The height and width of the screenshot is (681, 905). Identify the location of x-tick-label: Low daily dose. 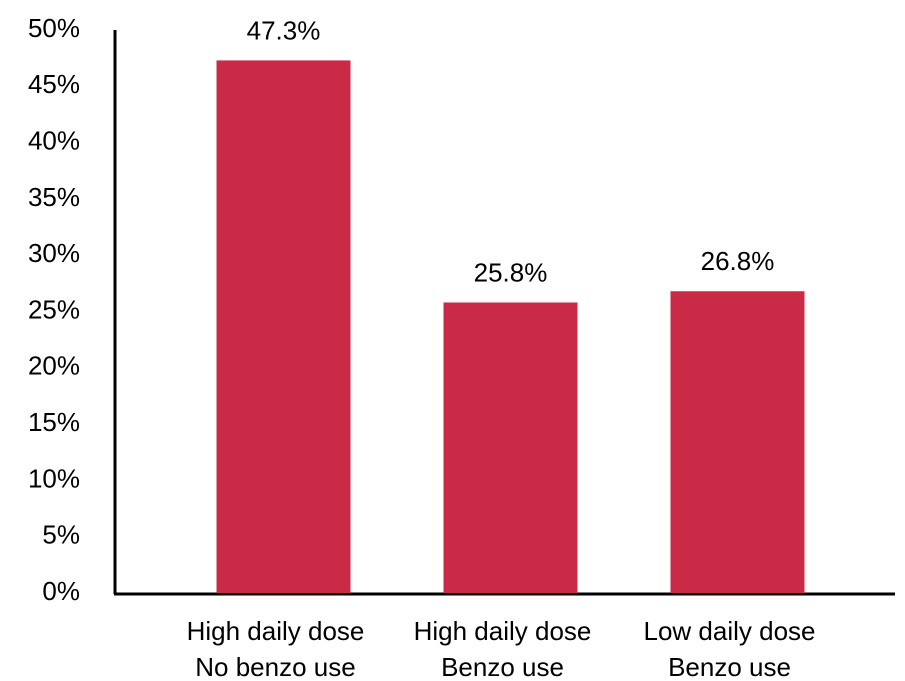
(730, 631).